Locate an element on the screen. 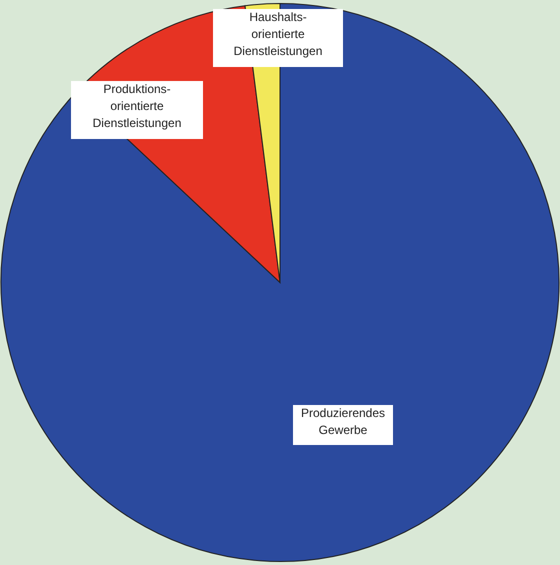  slice-label: Produktions- orientierte Dienstleistungen is located at coordinates (137, 106).